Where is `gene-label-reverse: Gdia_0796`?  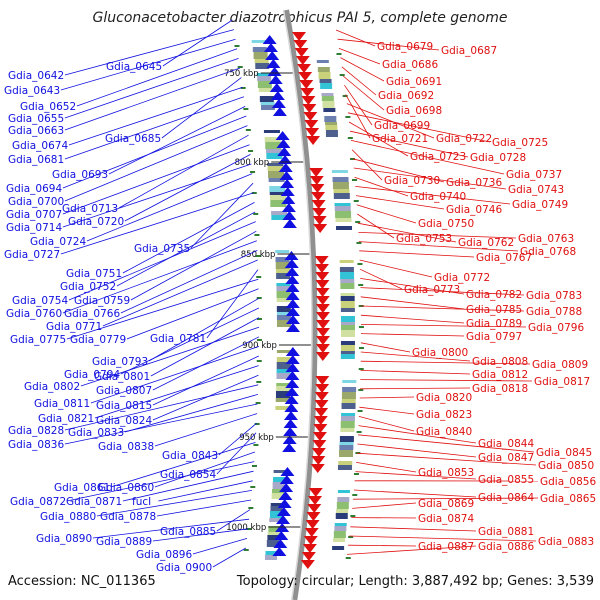 gene-label-reverse: Gdia_0796 is located at coordinates (556, 328).